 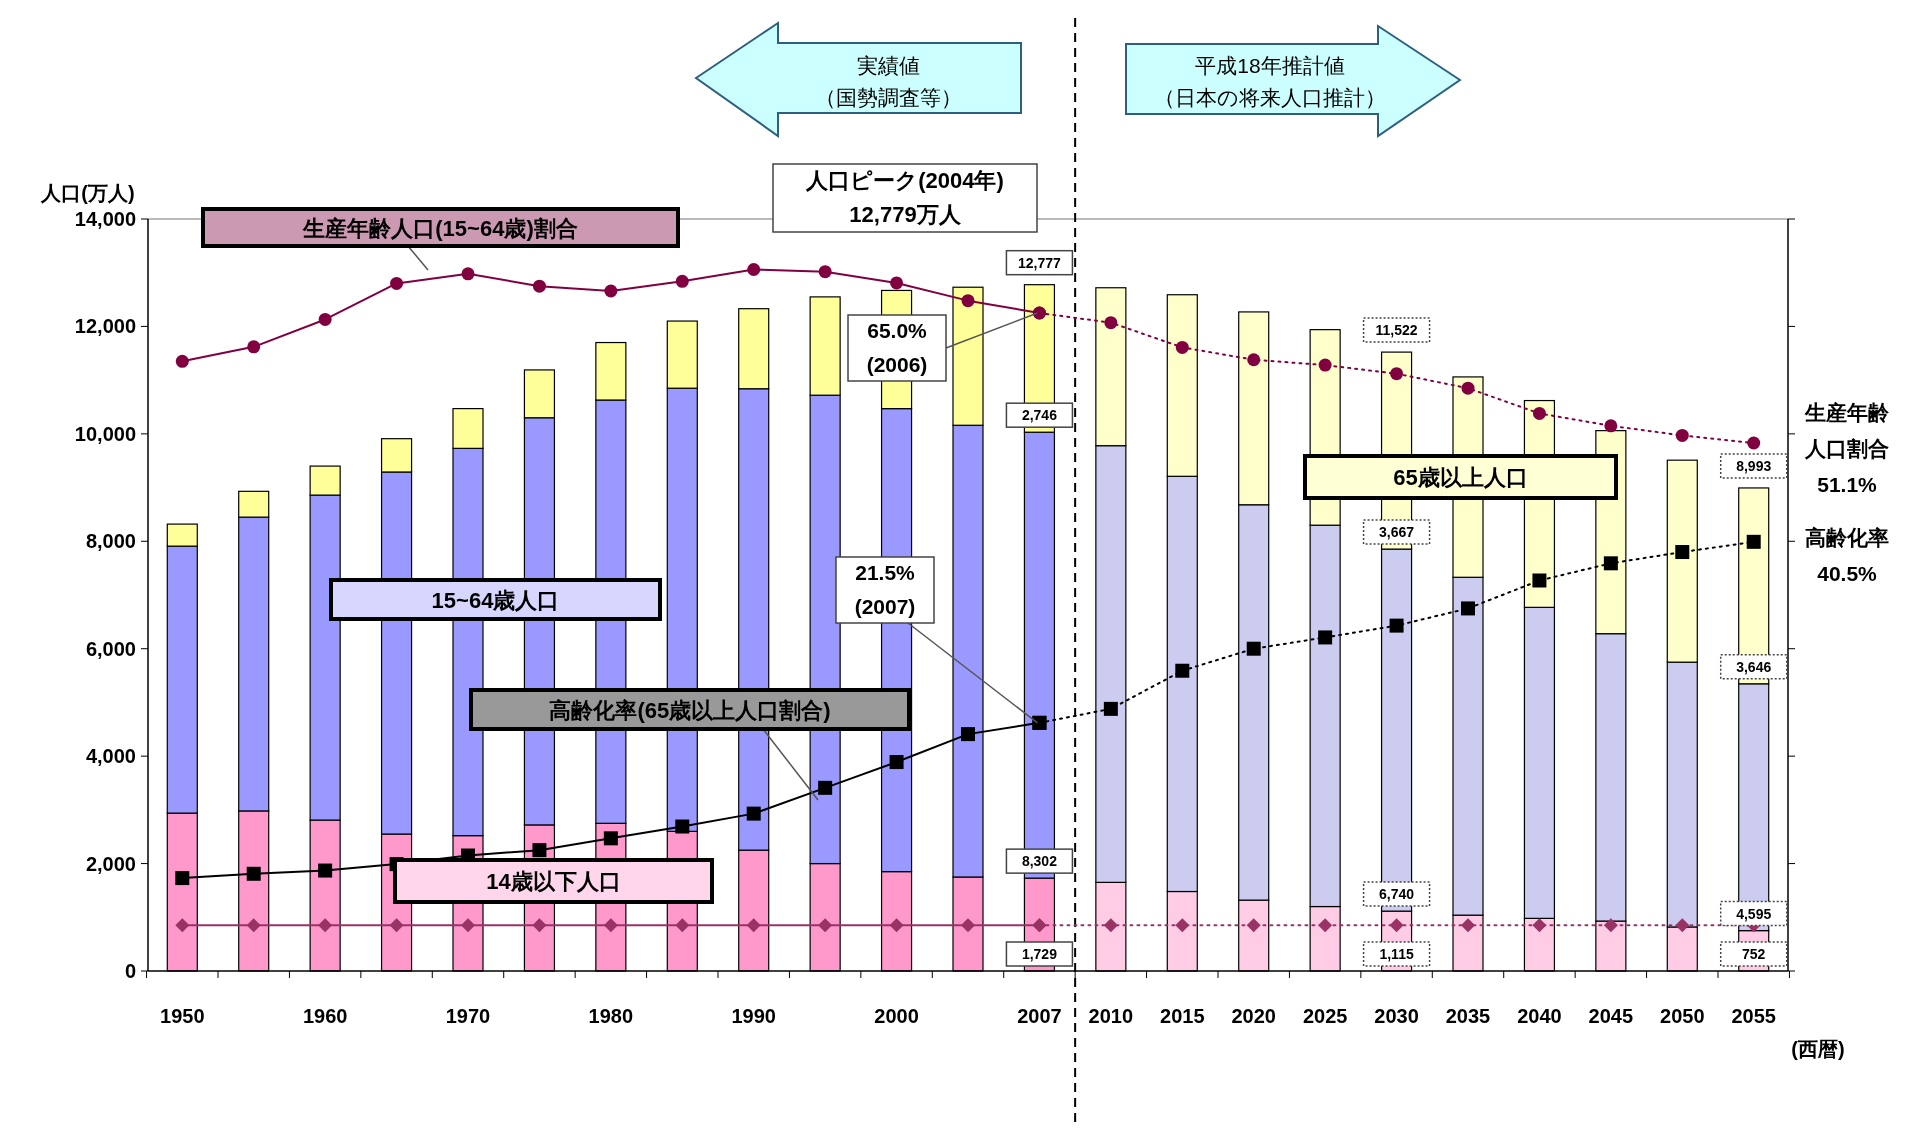 I want to click on series-label: 15~64歳人口, so click(x=495, y=600).